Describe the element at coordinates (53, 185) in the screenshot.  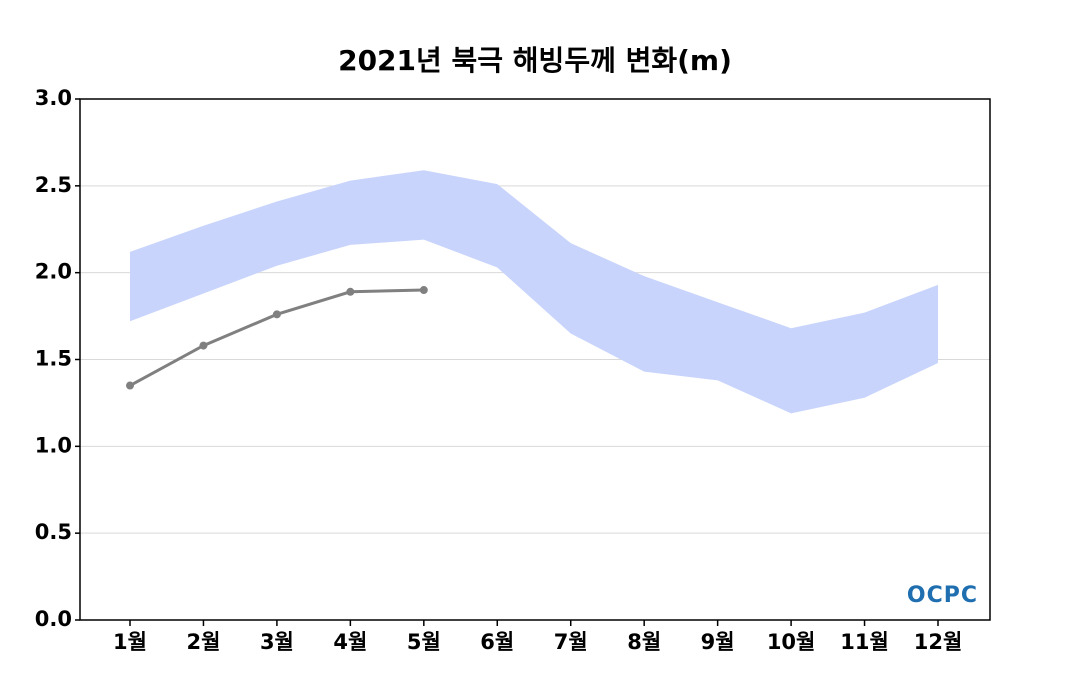
I see `y-tick-label: 2.5` at that location.